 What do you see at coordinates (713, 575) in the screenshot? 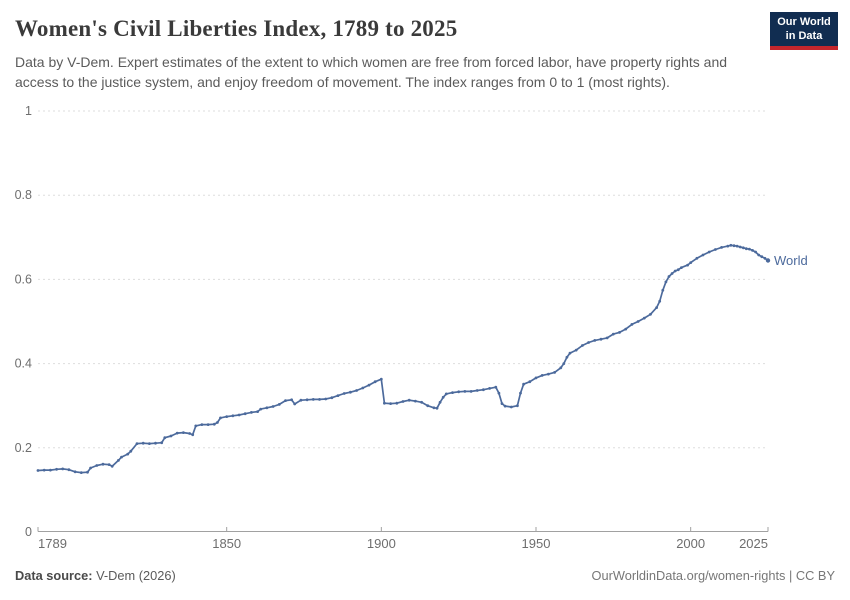
I see `credit-link: OurWorldinData.org/women-rights | CC BY` at bounding box center [713, 575].